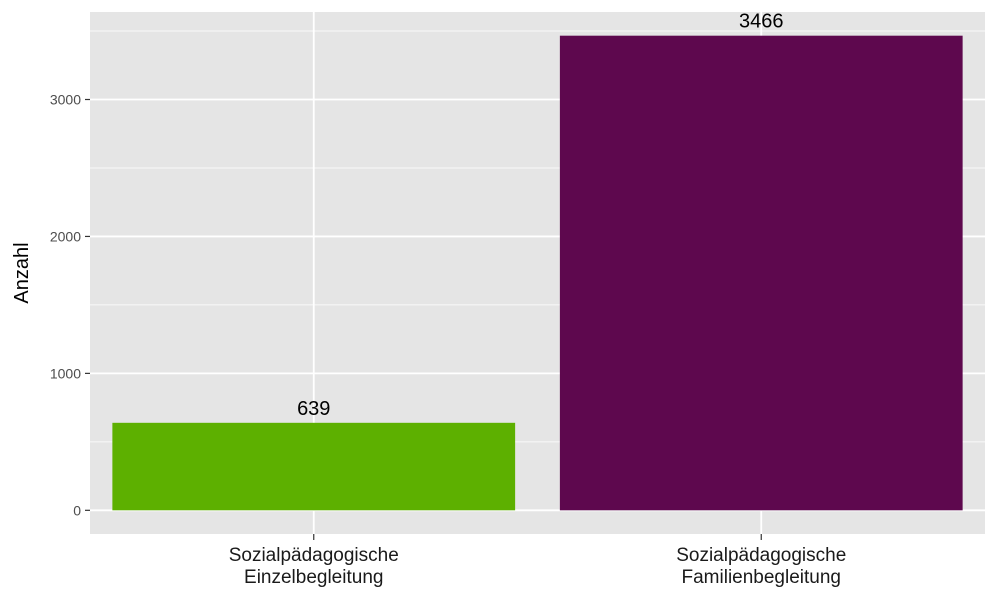  I want to click on y-tick-label: 2000, so click(65, 236).